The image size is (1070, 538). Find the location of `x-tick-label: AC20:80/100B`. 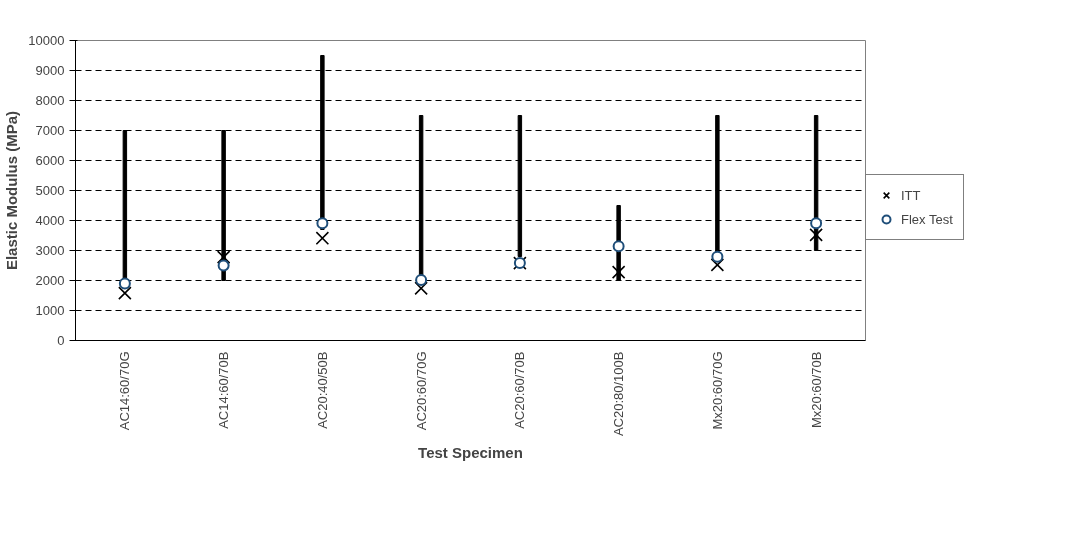

x-tick-label: AC20:80/100B is located at coordinates (619, 394).